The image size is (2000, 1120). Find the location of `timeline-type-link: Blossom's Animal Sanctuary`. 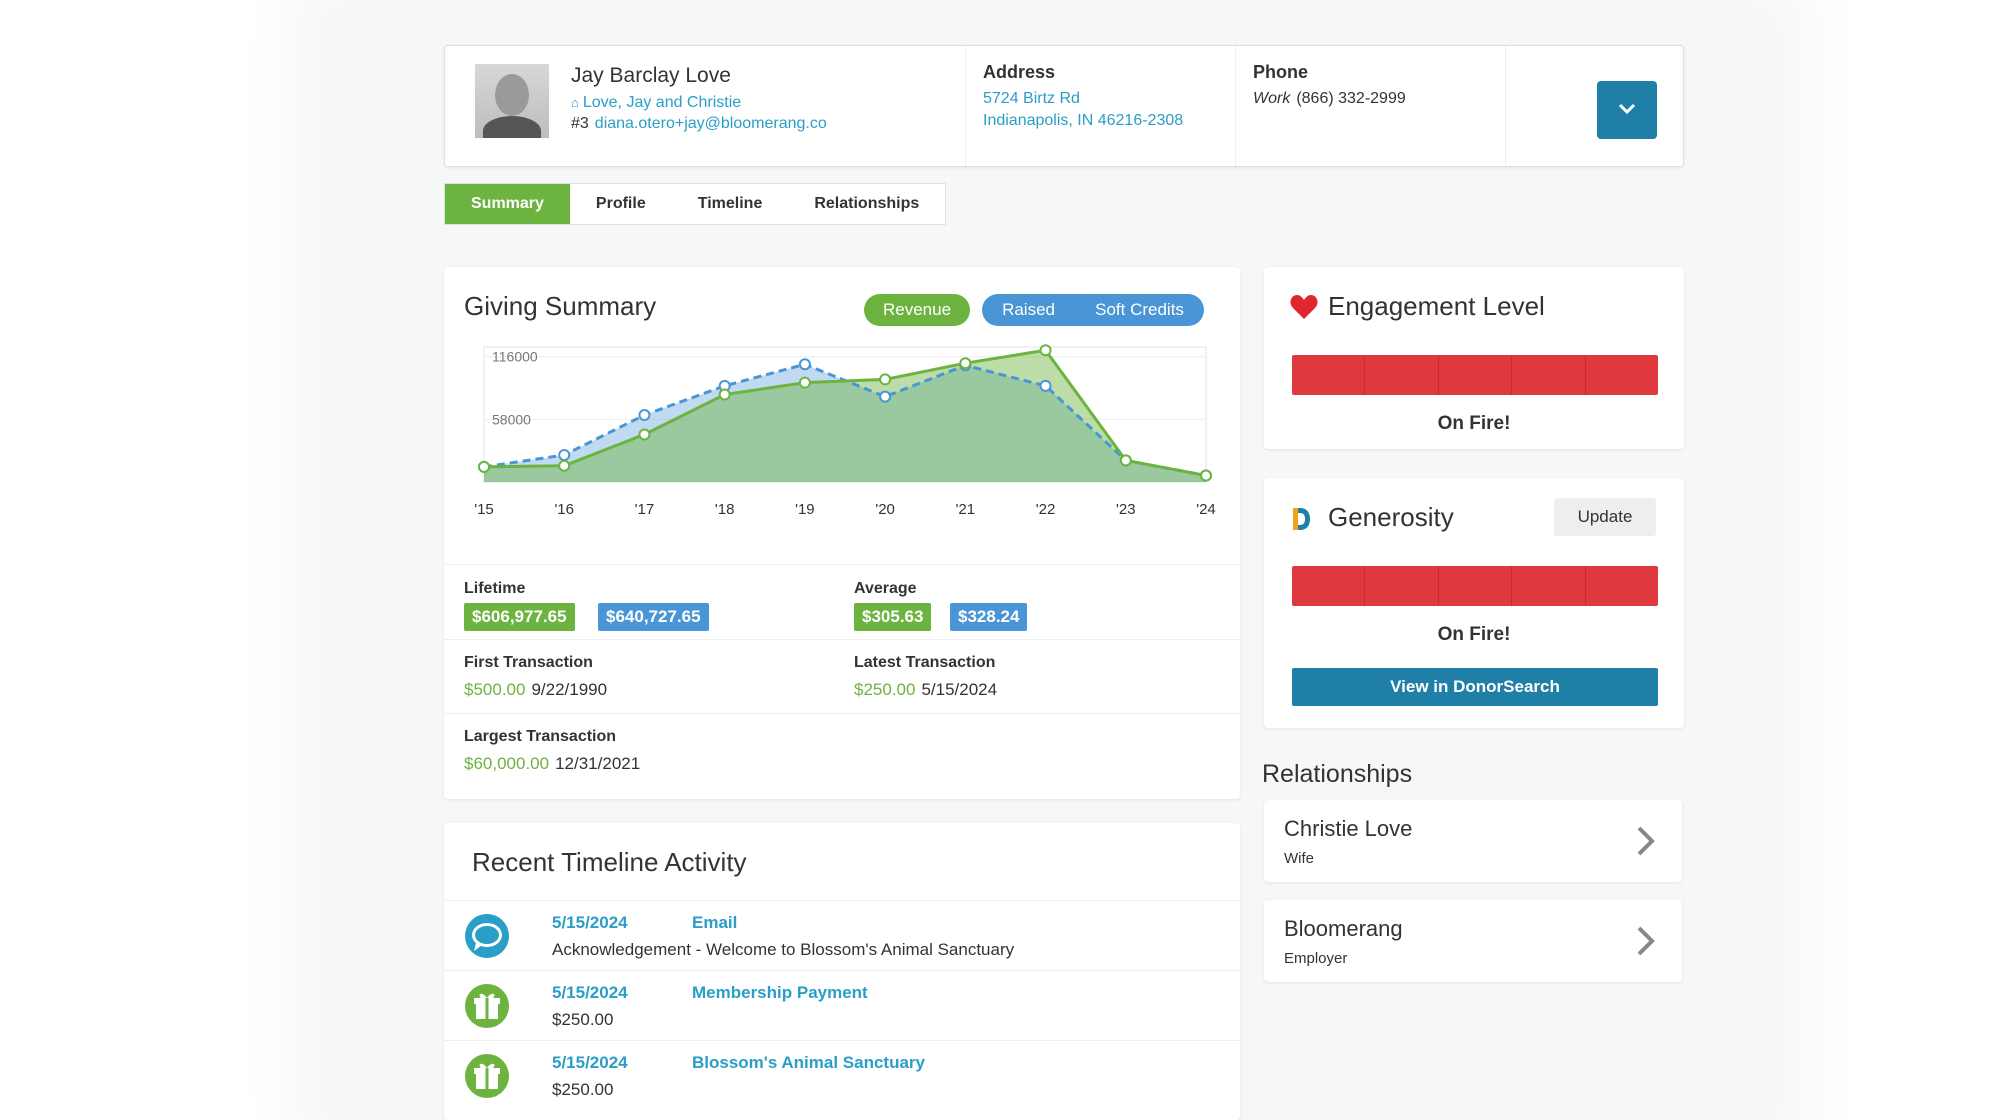

timeline-type-link: Blossom's Animal Sanctuary is located at coordinates (808, 1062).